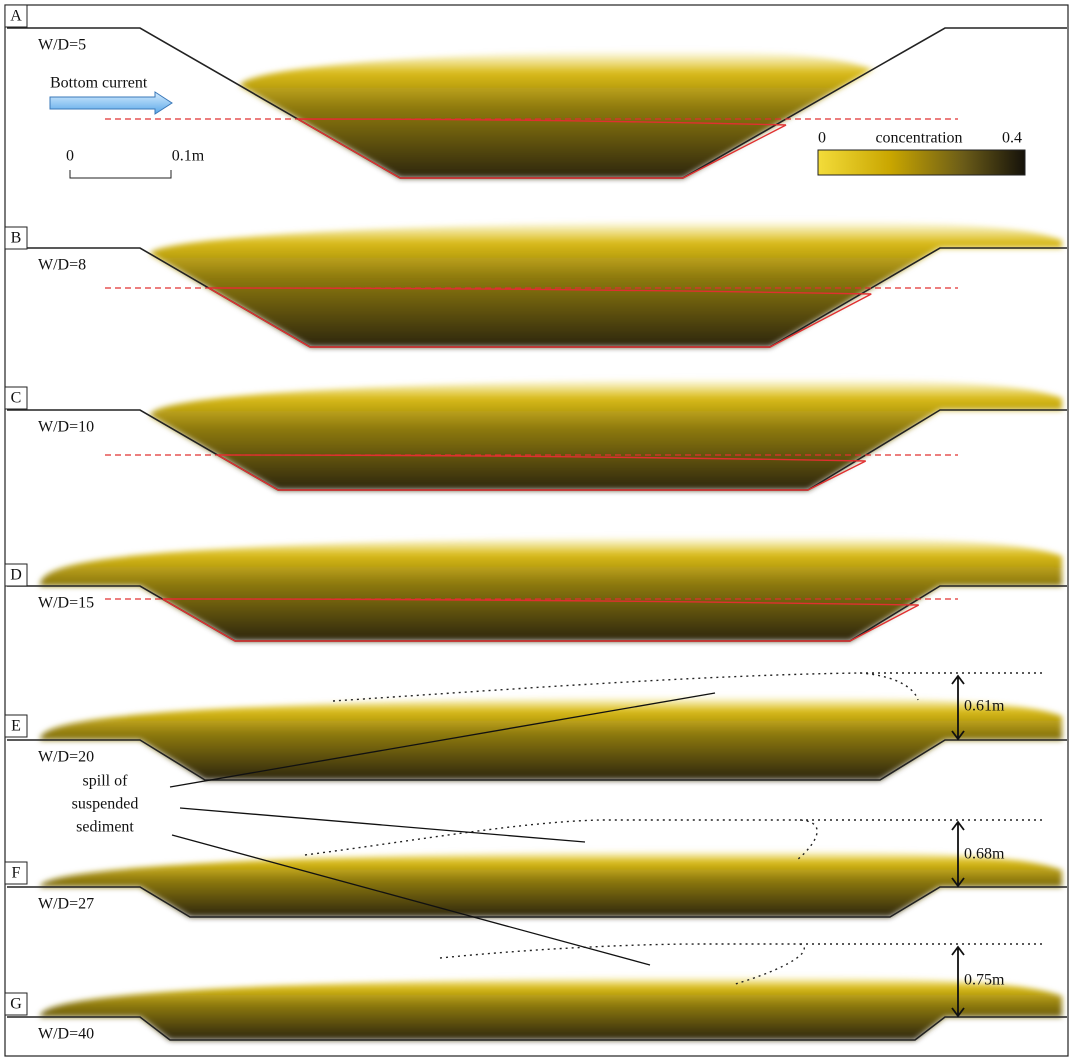 This screenshot has height=1061, width=1074. What do you see at coordinates (105, 827) in the screenshot?
I see `annotation-line: sediment` at bounding box center [105, 827].